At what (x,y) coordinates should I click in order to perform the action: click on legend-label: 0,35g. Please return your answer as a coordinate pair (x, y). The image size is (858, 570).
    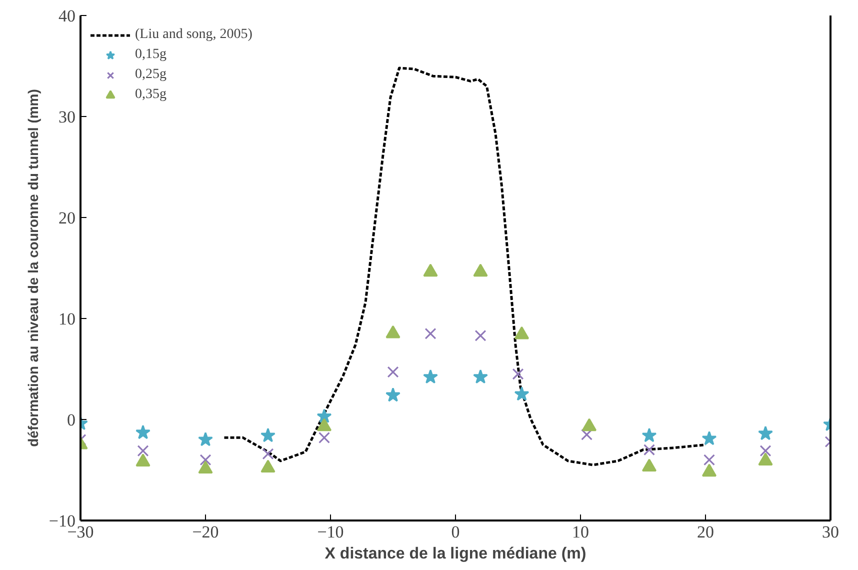
    Looking at the image, I should click on (150, 95).